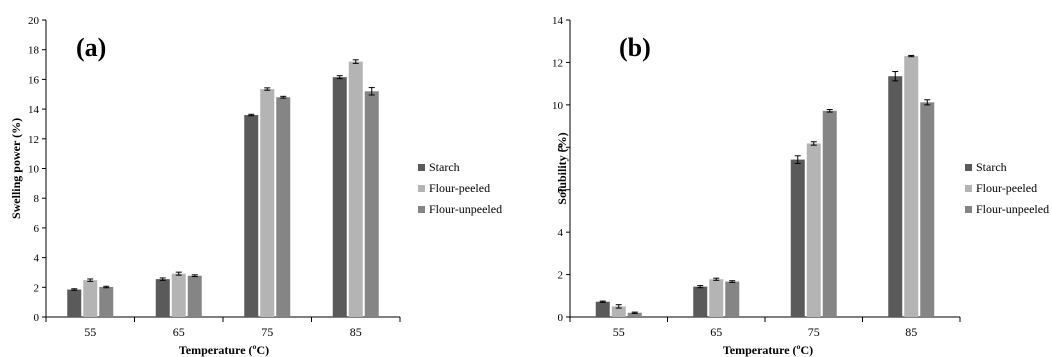 This screenshot has height=357, width=1052. What do you see at coordinates (34, 80) in the screenshot?
I see `y-tick-label: 16` at bounding box center [34, 80].